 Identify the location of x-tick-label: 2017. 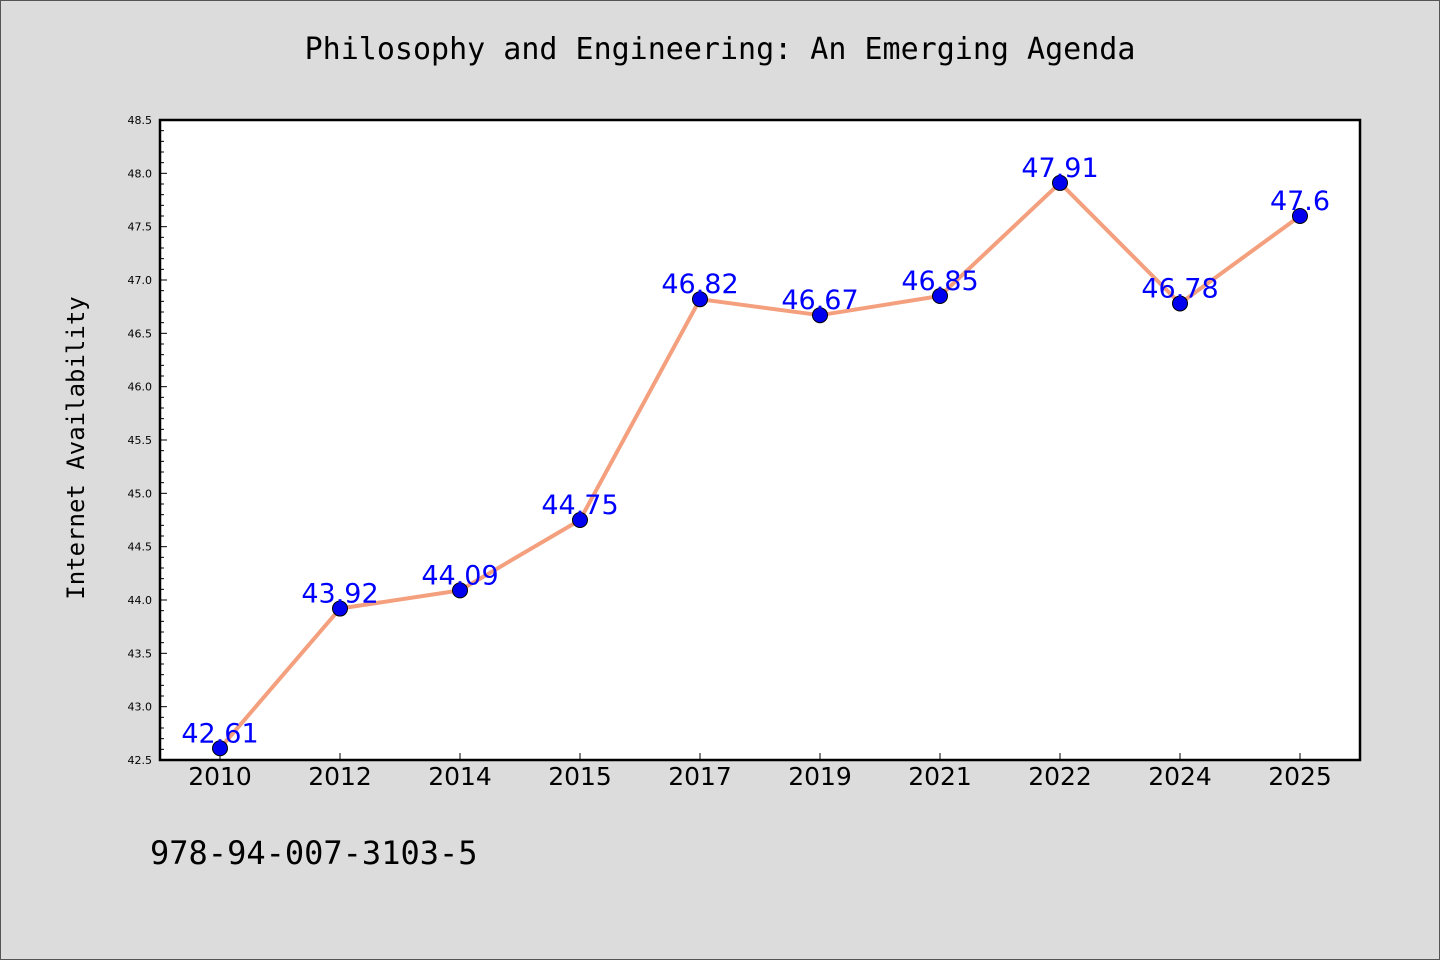
(700, 776).